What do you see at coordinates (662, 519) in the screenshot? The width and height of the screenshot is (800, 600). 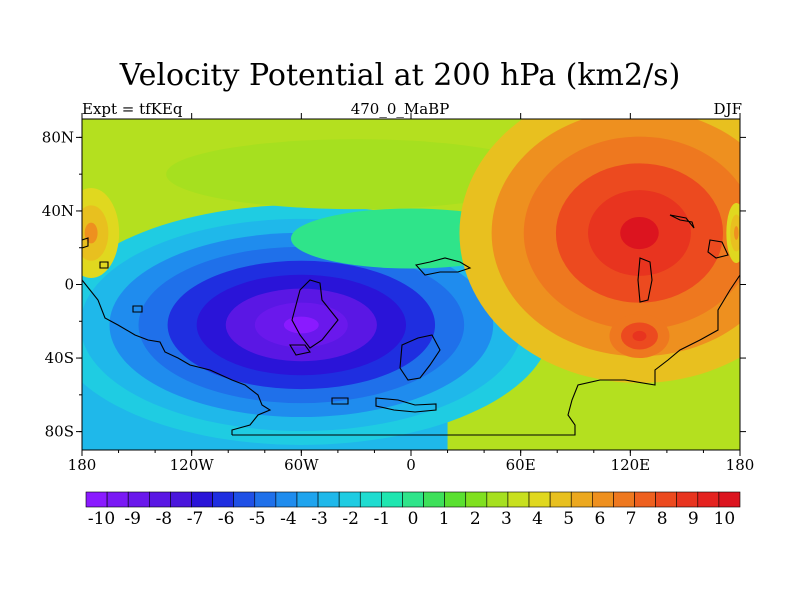 I see `colorbar-label: 8` at bounding box center [662, 519].